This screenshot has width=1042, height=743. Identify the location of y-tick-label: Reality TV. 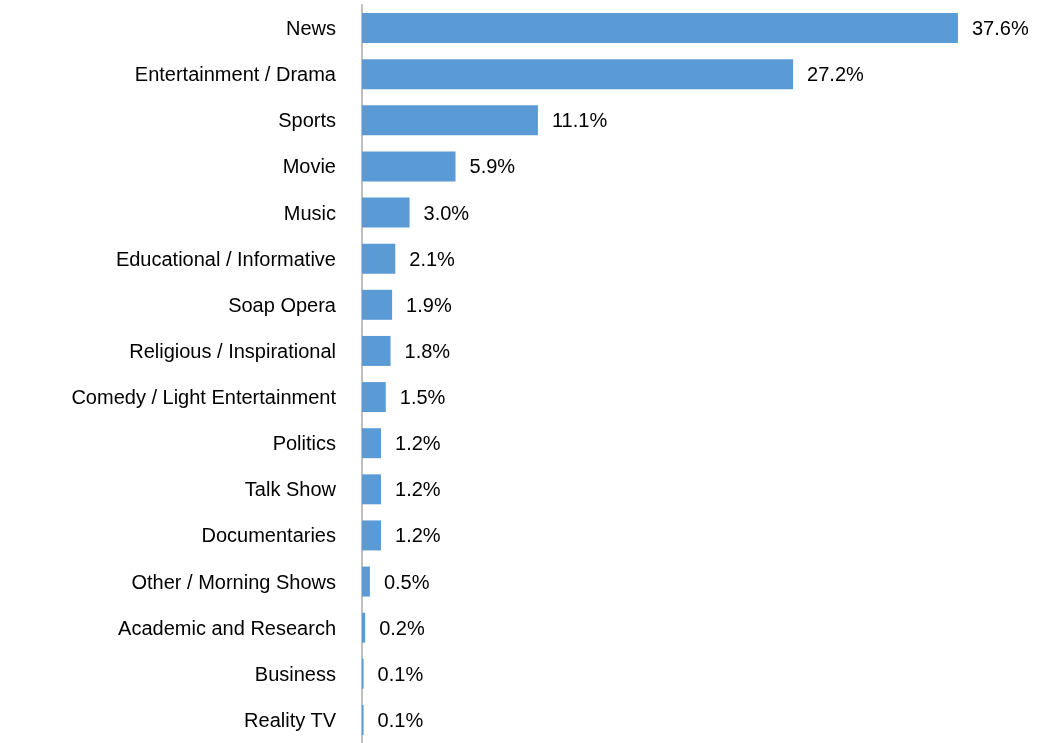
(290, 719).